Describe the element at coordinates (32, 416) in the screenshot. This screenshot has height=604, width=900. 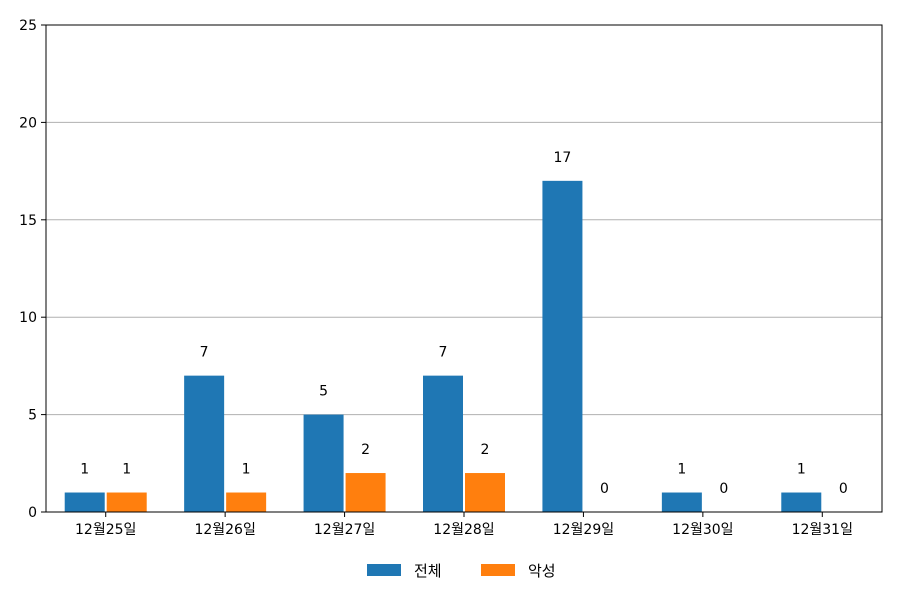
I see `y-tick-label-5: 5` at that location.